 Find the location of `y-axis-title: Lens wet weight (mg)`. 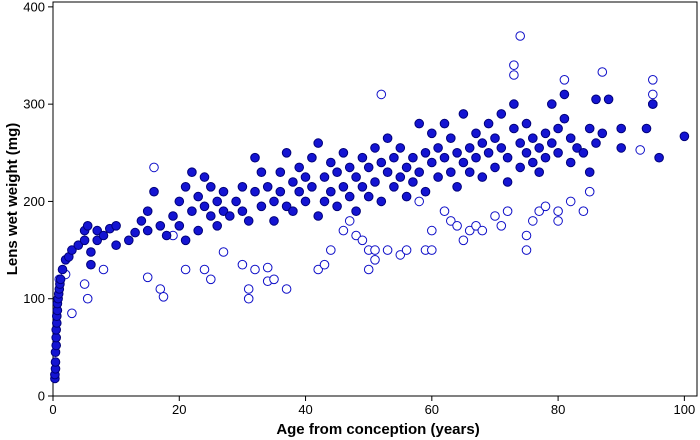

y-axis-title: Lens wet weight (mg) is located at coordinates (12, 199).